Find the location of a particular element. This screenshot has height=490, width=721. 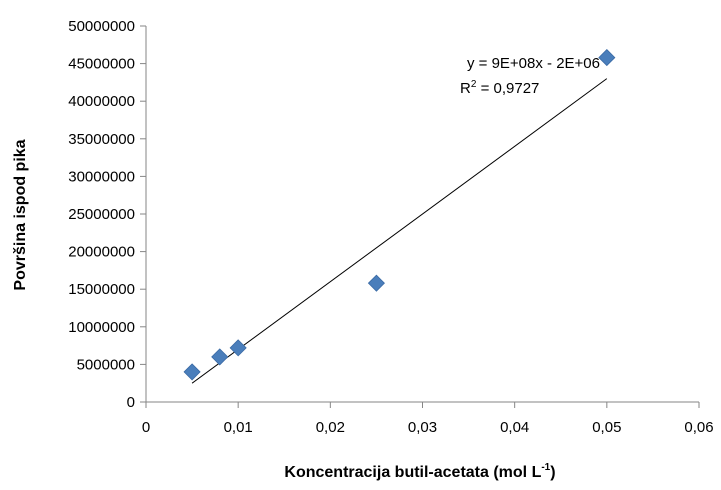

x-tick-label: 0,02 is located at coordinates (330, 427).